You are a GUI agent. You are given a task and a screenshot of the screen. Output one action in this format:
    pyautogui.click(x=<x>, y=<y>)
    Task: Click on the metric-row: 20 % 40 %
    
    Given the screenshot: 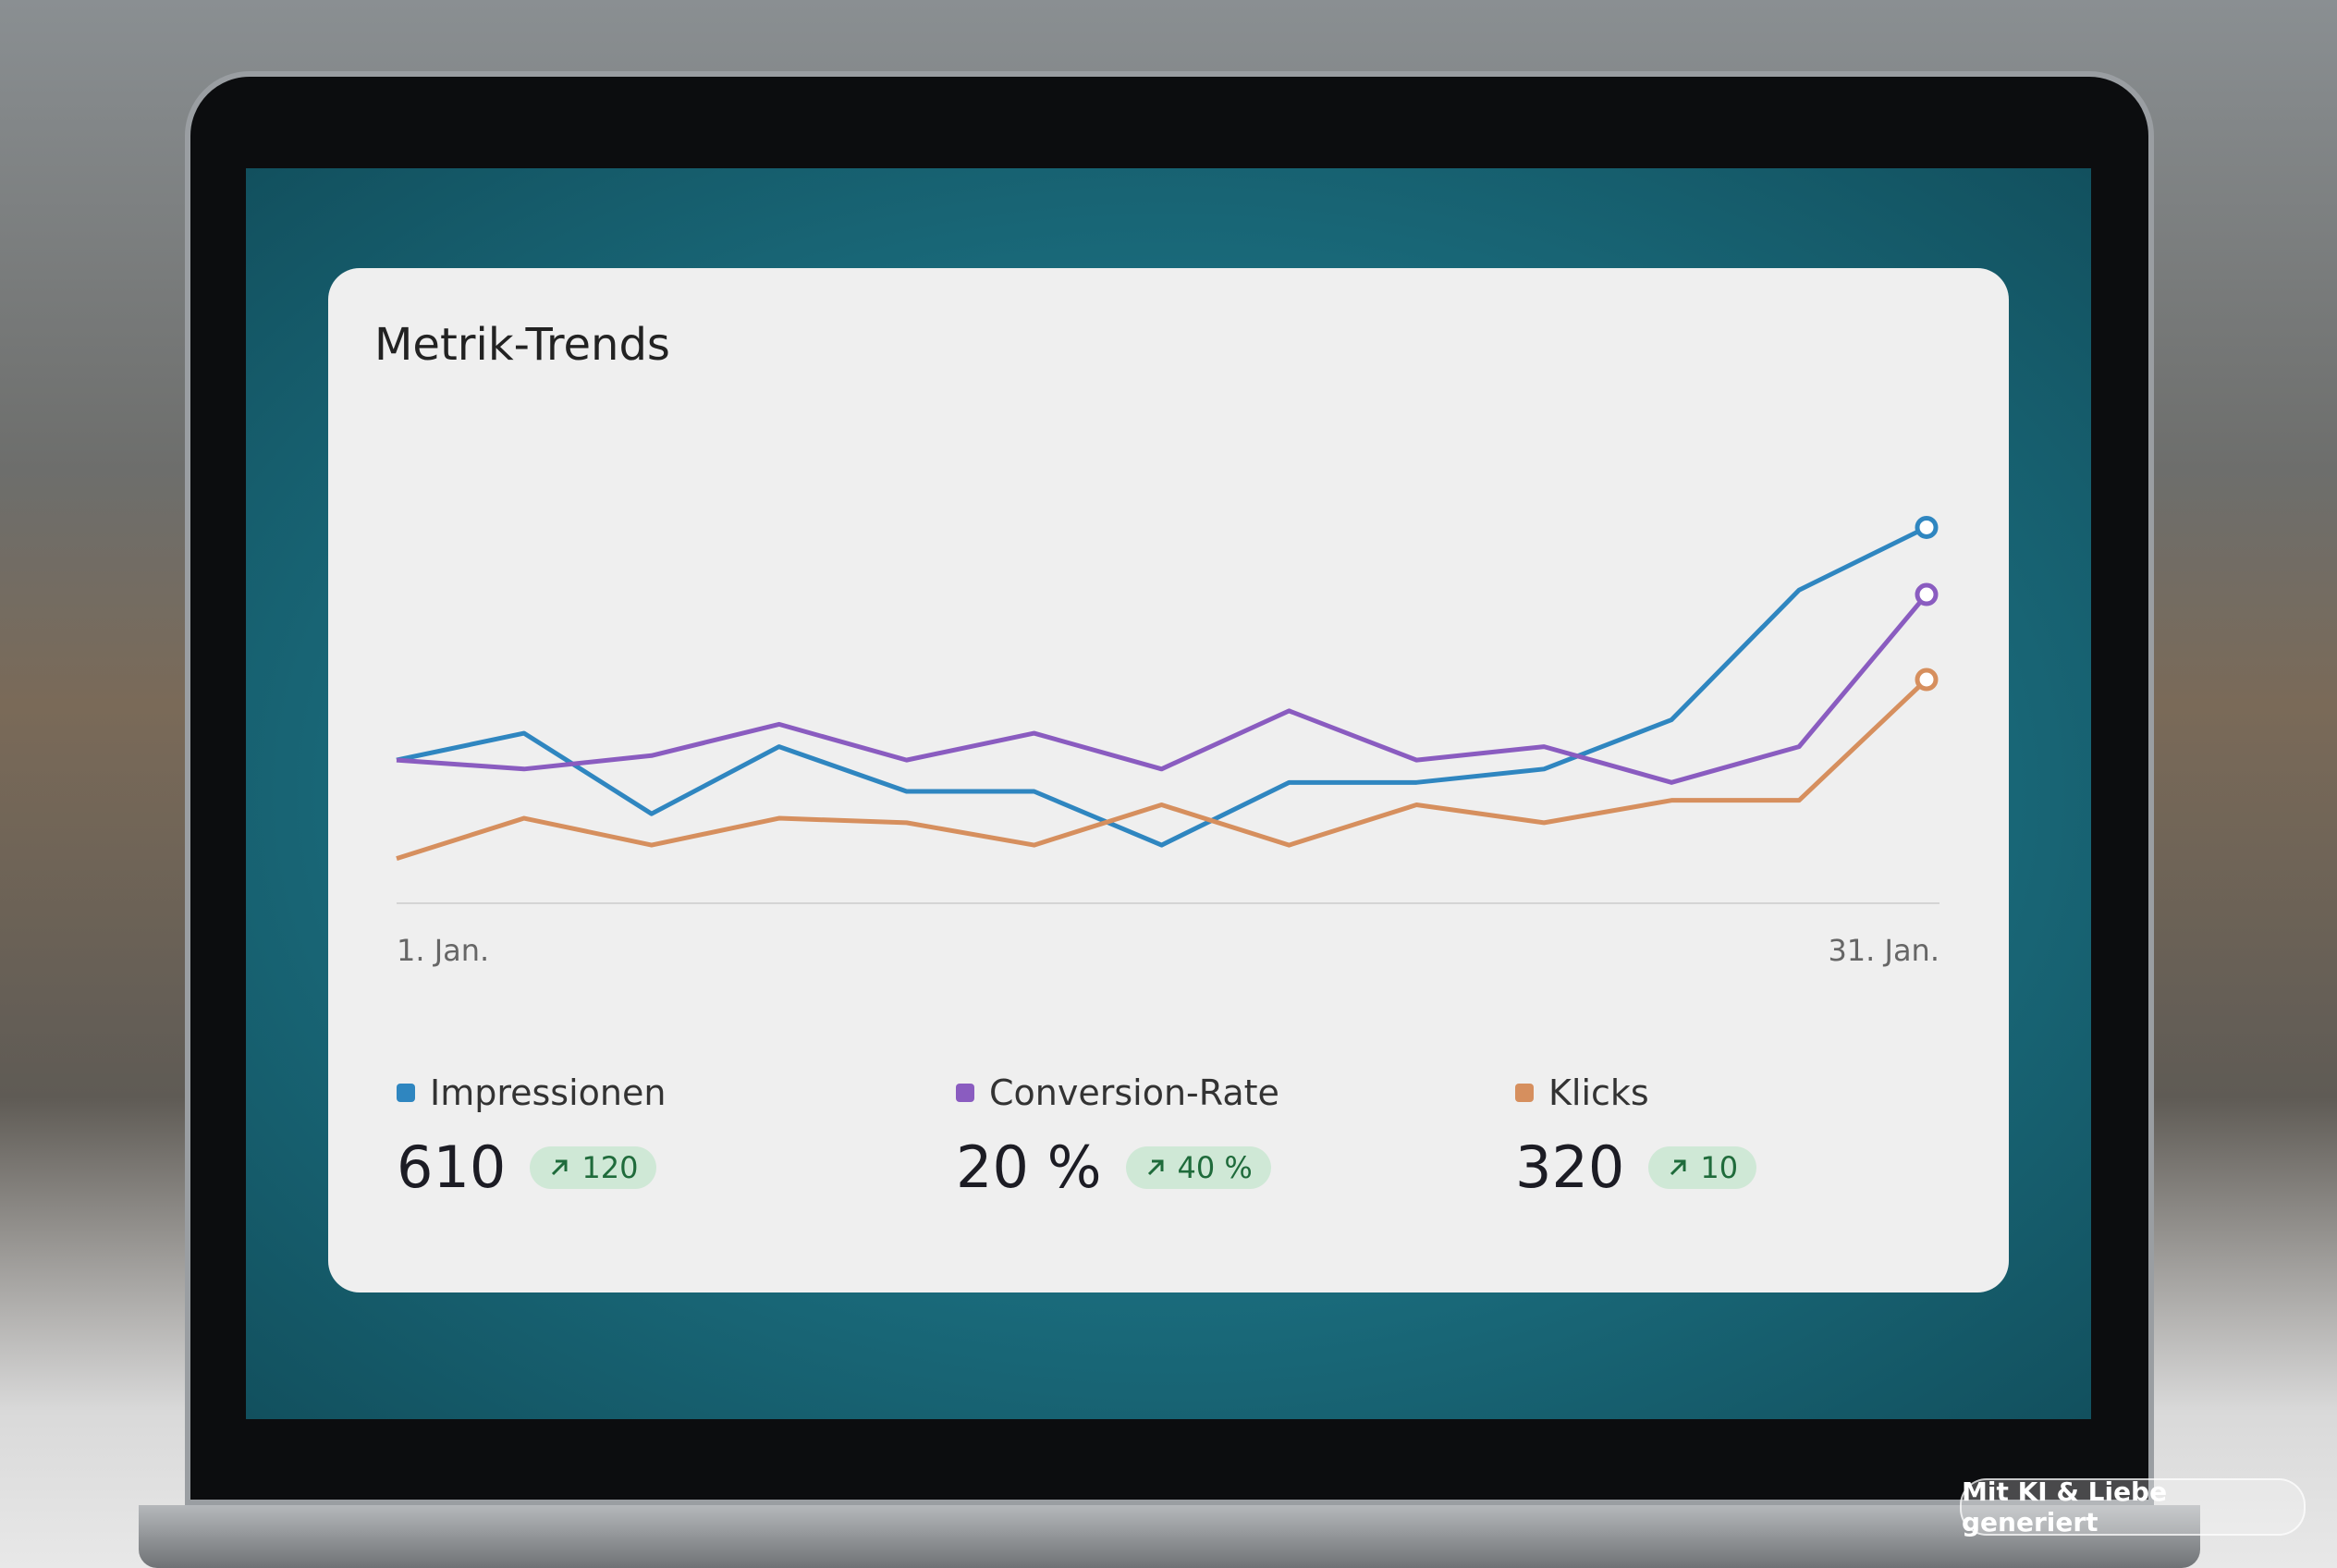 What is the action you would take?
    pyautogui.click(x=1117, y=1167)
    